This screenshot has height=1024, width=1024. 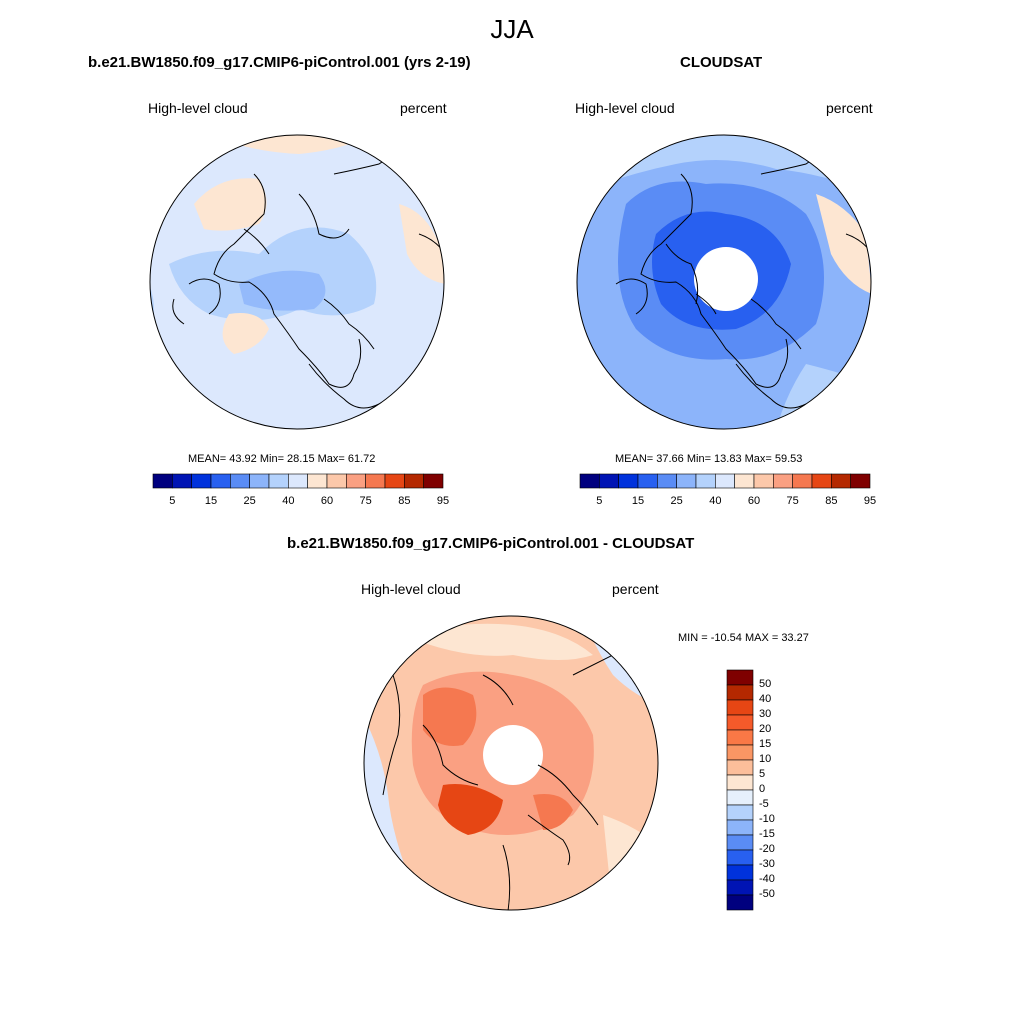 What do you see at coordinates (765, 684) in the screenshot?
I see `colorbar-tick-label: 50` at bounding box center [765, 684].